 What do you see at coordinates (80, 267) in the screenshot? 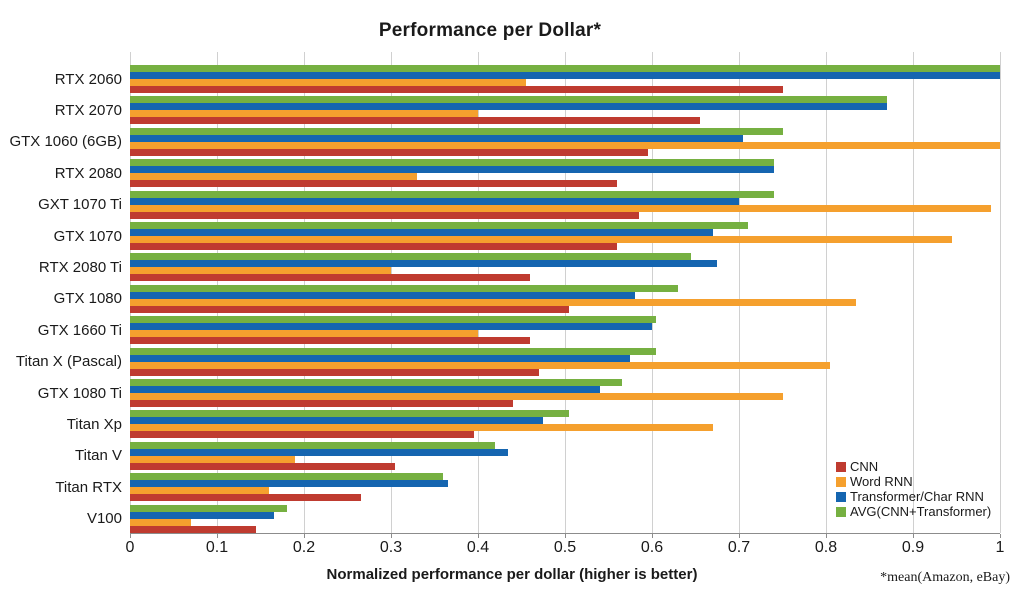
I see `y-axis-label: RTX 2080 Ti` at bounding box center [80, 267].